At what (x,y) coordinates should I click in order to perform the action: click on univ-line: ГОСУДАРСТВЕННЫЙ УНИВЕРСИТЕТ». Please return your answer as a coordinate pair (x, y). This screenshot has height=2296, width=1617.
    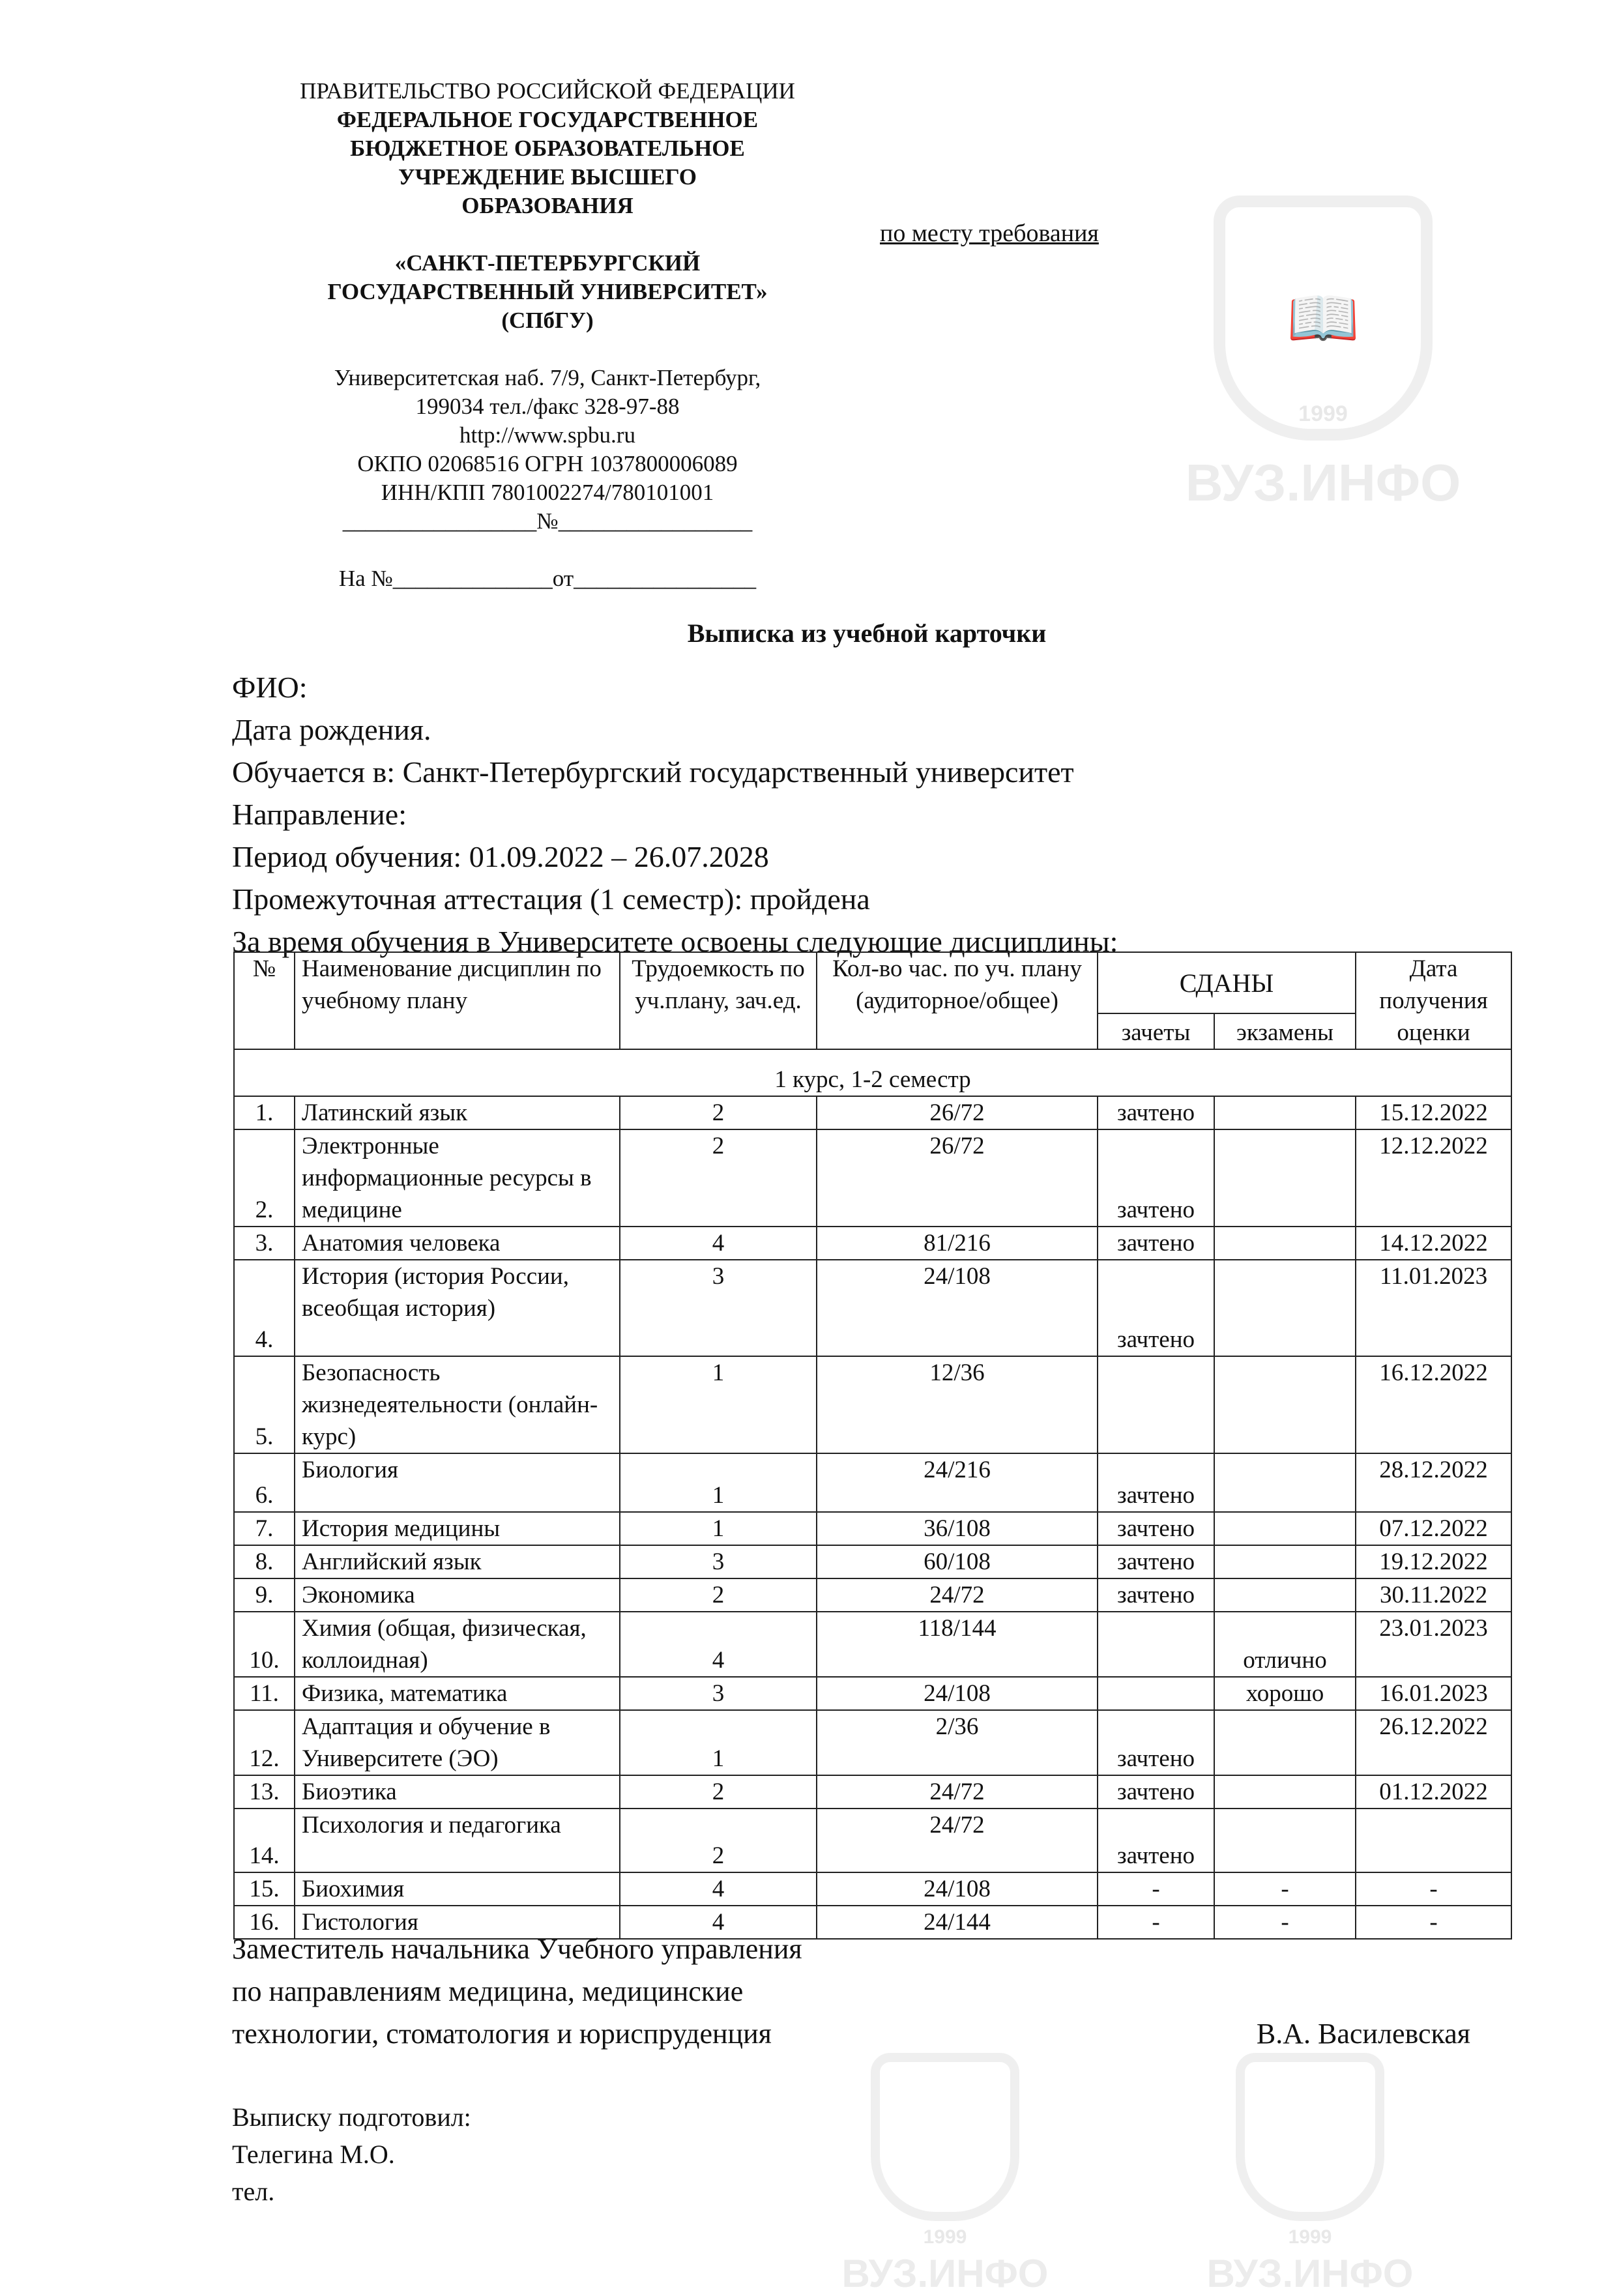
    Looking at the image, I should click on (547, 291).